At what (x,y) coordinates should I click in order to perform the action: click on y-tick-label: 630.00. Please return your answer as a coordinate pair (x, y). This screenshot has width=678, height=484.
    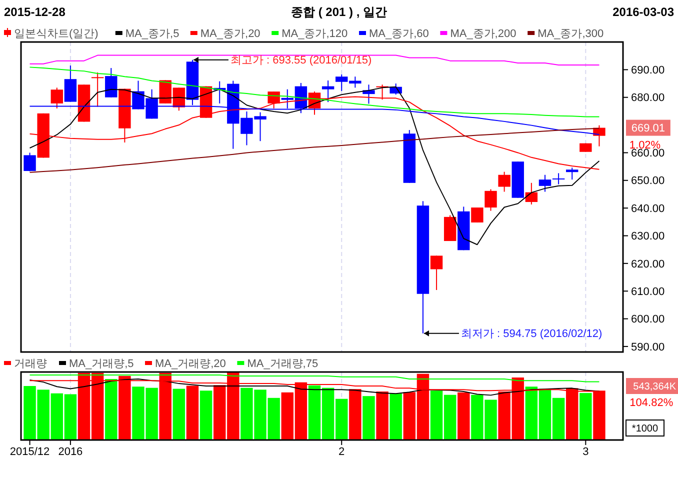
    Looking at the image, I should click on (648, 236).